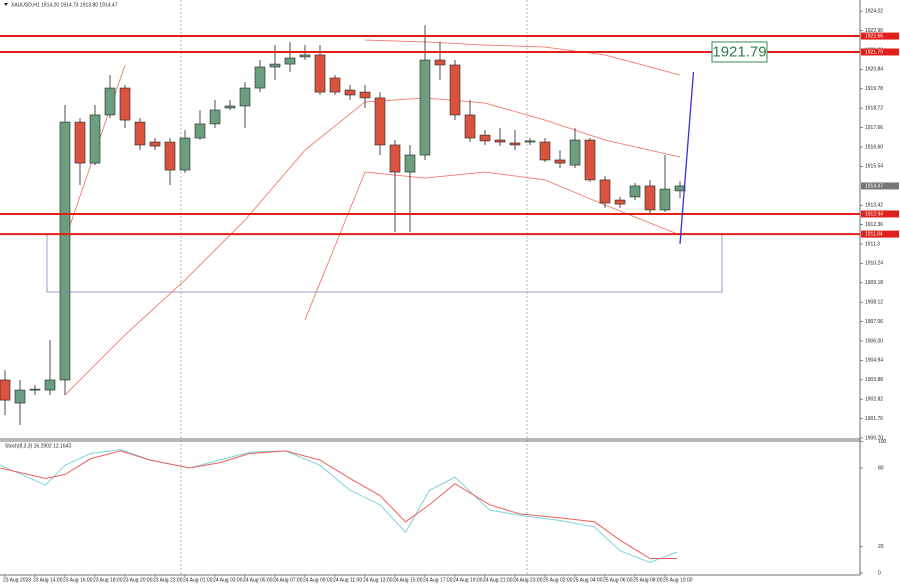 The width and height of the screenshot is (900, 585). I want to click on x-tick-label: 25 Aug 06:00, so click(618, 580).